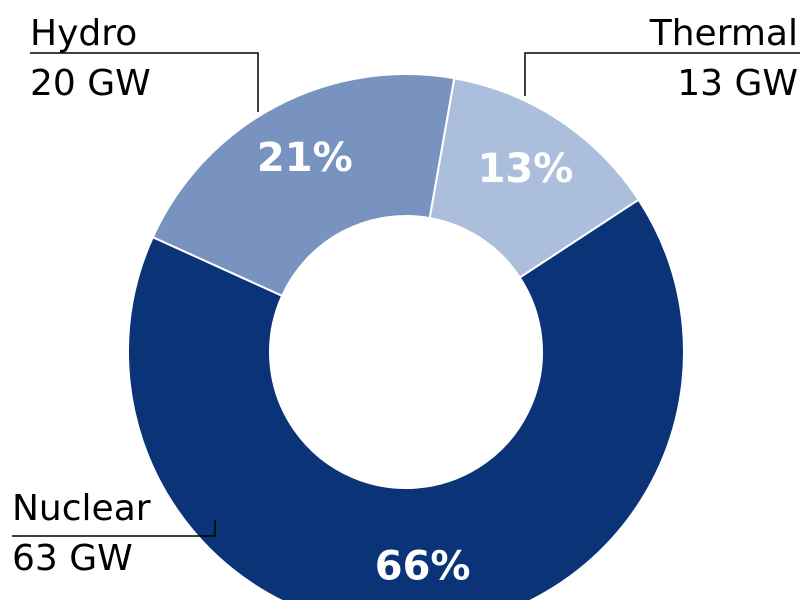  I want to click on category-label: Hydro, so click(83, 33).